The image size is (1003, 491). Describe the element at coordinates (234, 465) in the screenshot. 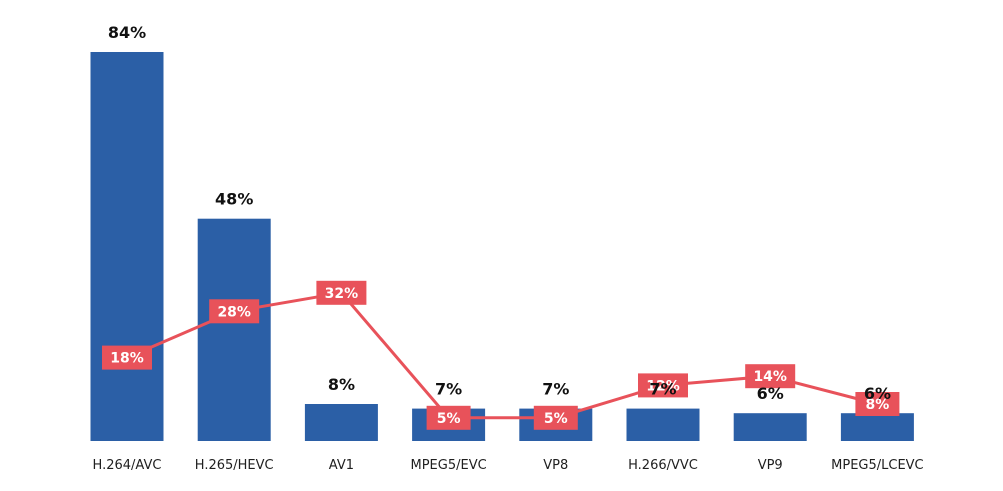

I see `category-label: H.265/HEVC` at that location.